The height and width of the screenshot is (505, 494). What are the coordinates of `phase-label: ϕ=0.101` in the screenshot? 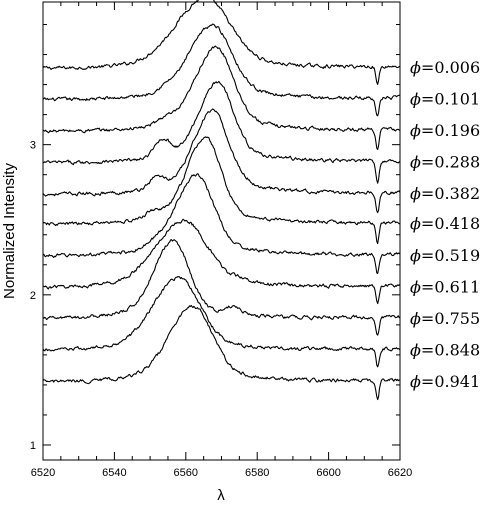 It's located at (445, 99).